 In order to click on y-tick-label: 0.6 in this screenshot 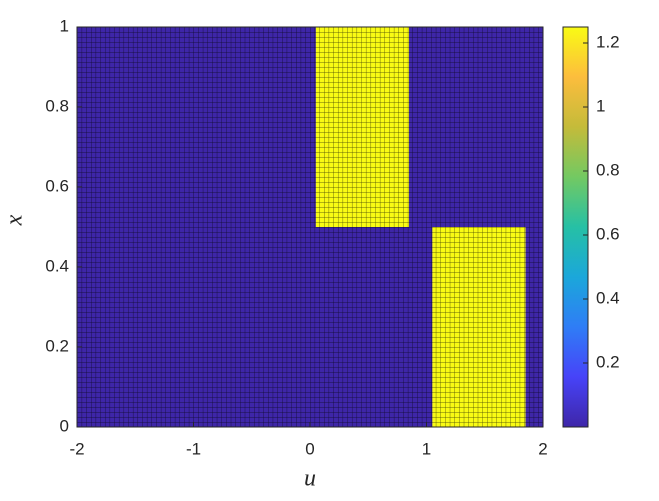, I will do `click(57, 185)`.